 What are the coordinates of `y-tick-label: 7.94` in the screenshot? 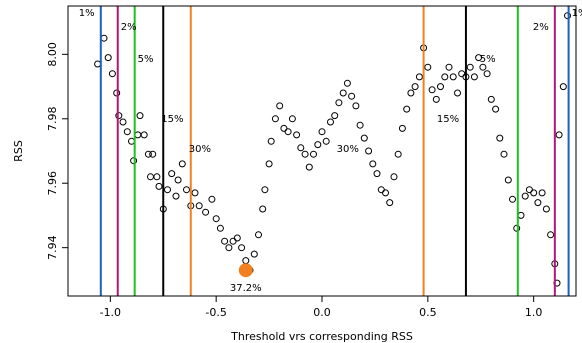 It's located at (52, 247).